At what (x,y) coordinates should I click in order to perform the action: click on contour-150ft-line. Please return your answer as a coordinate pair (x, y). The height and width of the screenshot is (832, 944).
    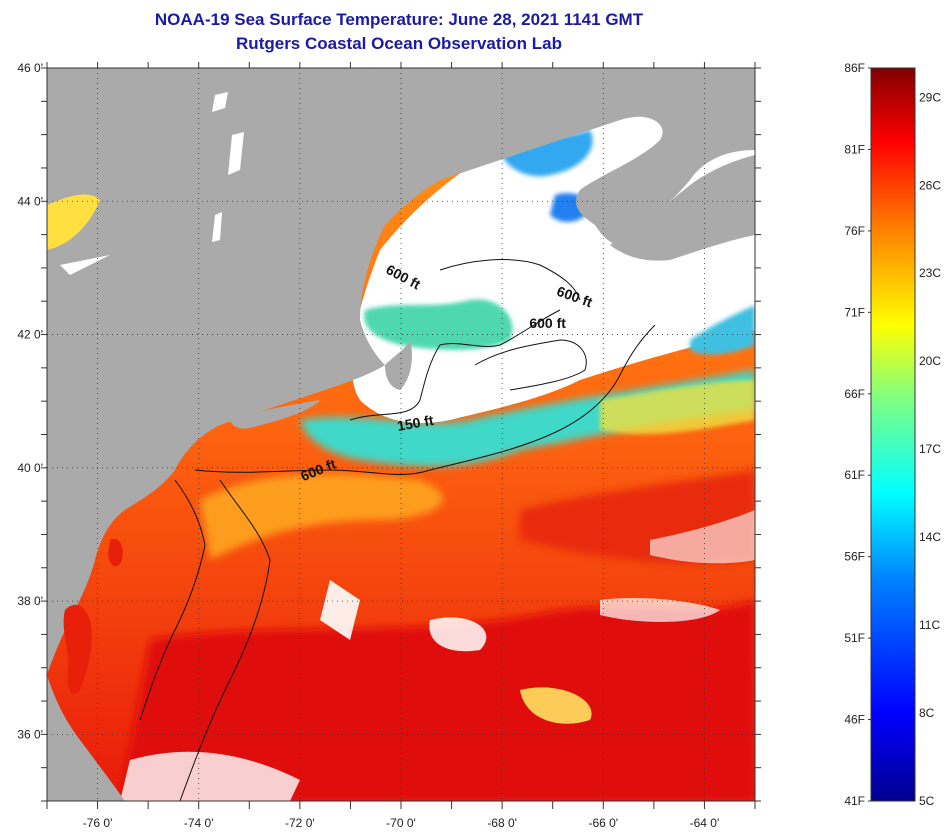
    Looking at the image, I should click on (455, 365).